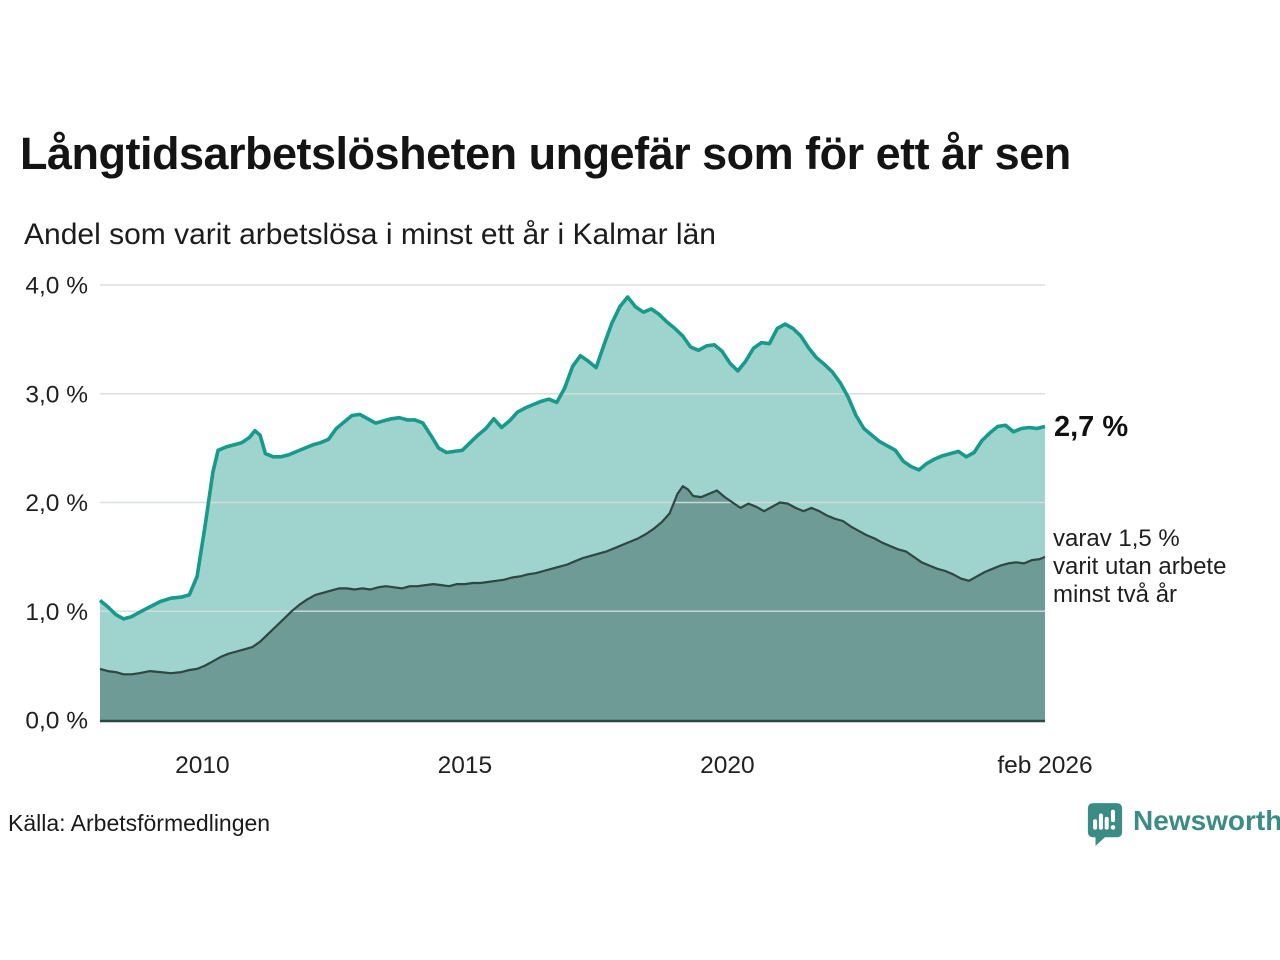 Image resolution: width=1280 pixels, height=960 pixels. I want to click on y-axis-label: 4,0 %, so click(56, 286).